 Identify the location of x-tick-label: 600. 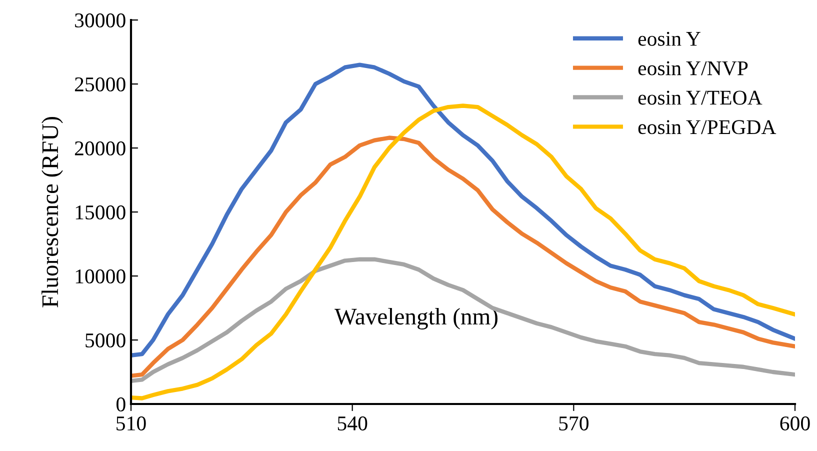
(795, 423).